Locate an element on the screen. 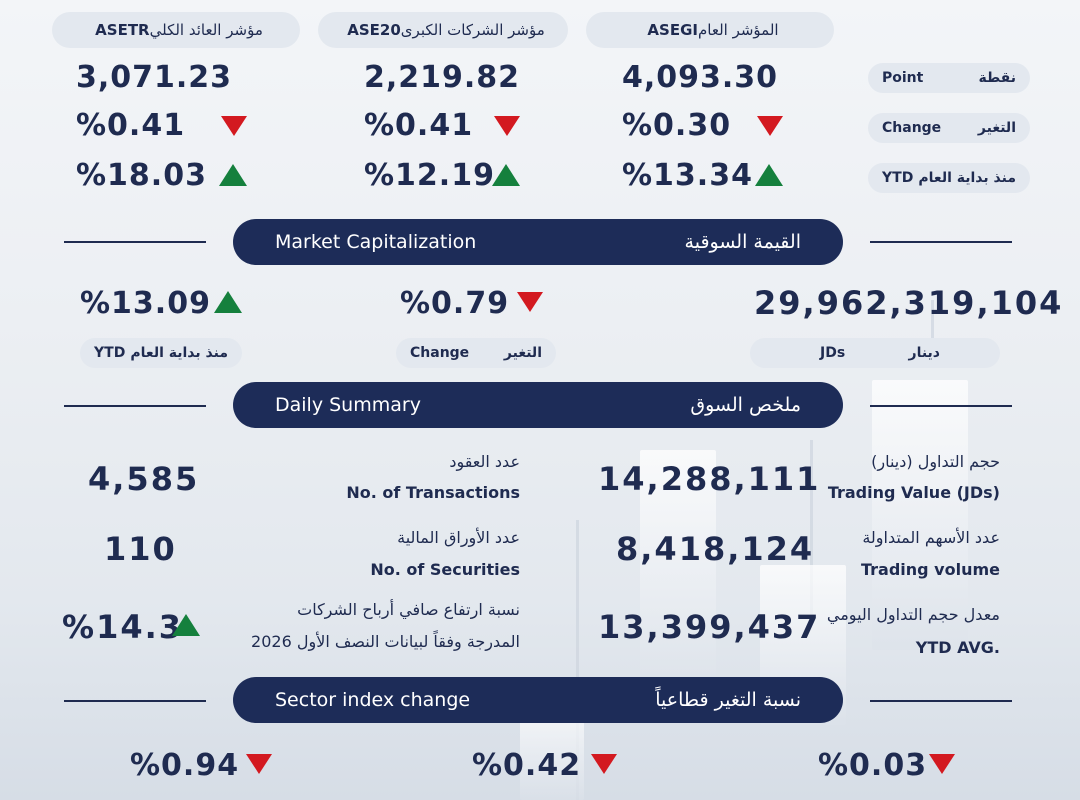 The width and height of the screenshot is (1080, 800). label-en: Point is located at coordinates (903, 78).